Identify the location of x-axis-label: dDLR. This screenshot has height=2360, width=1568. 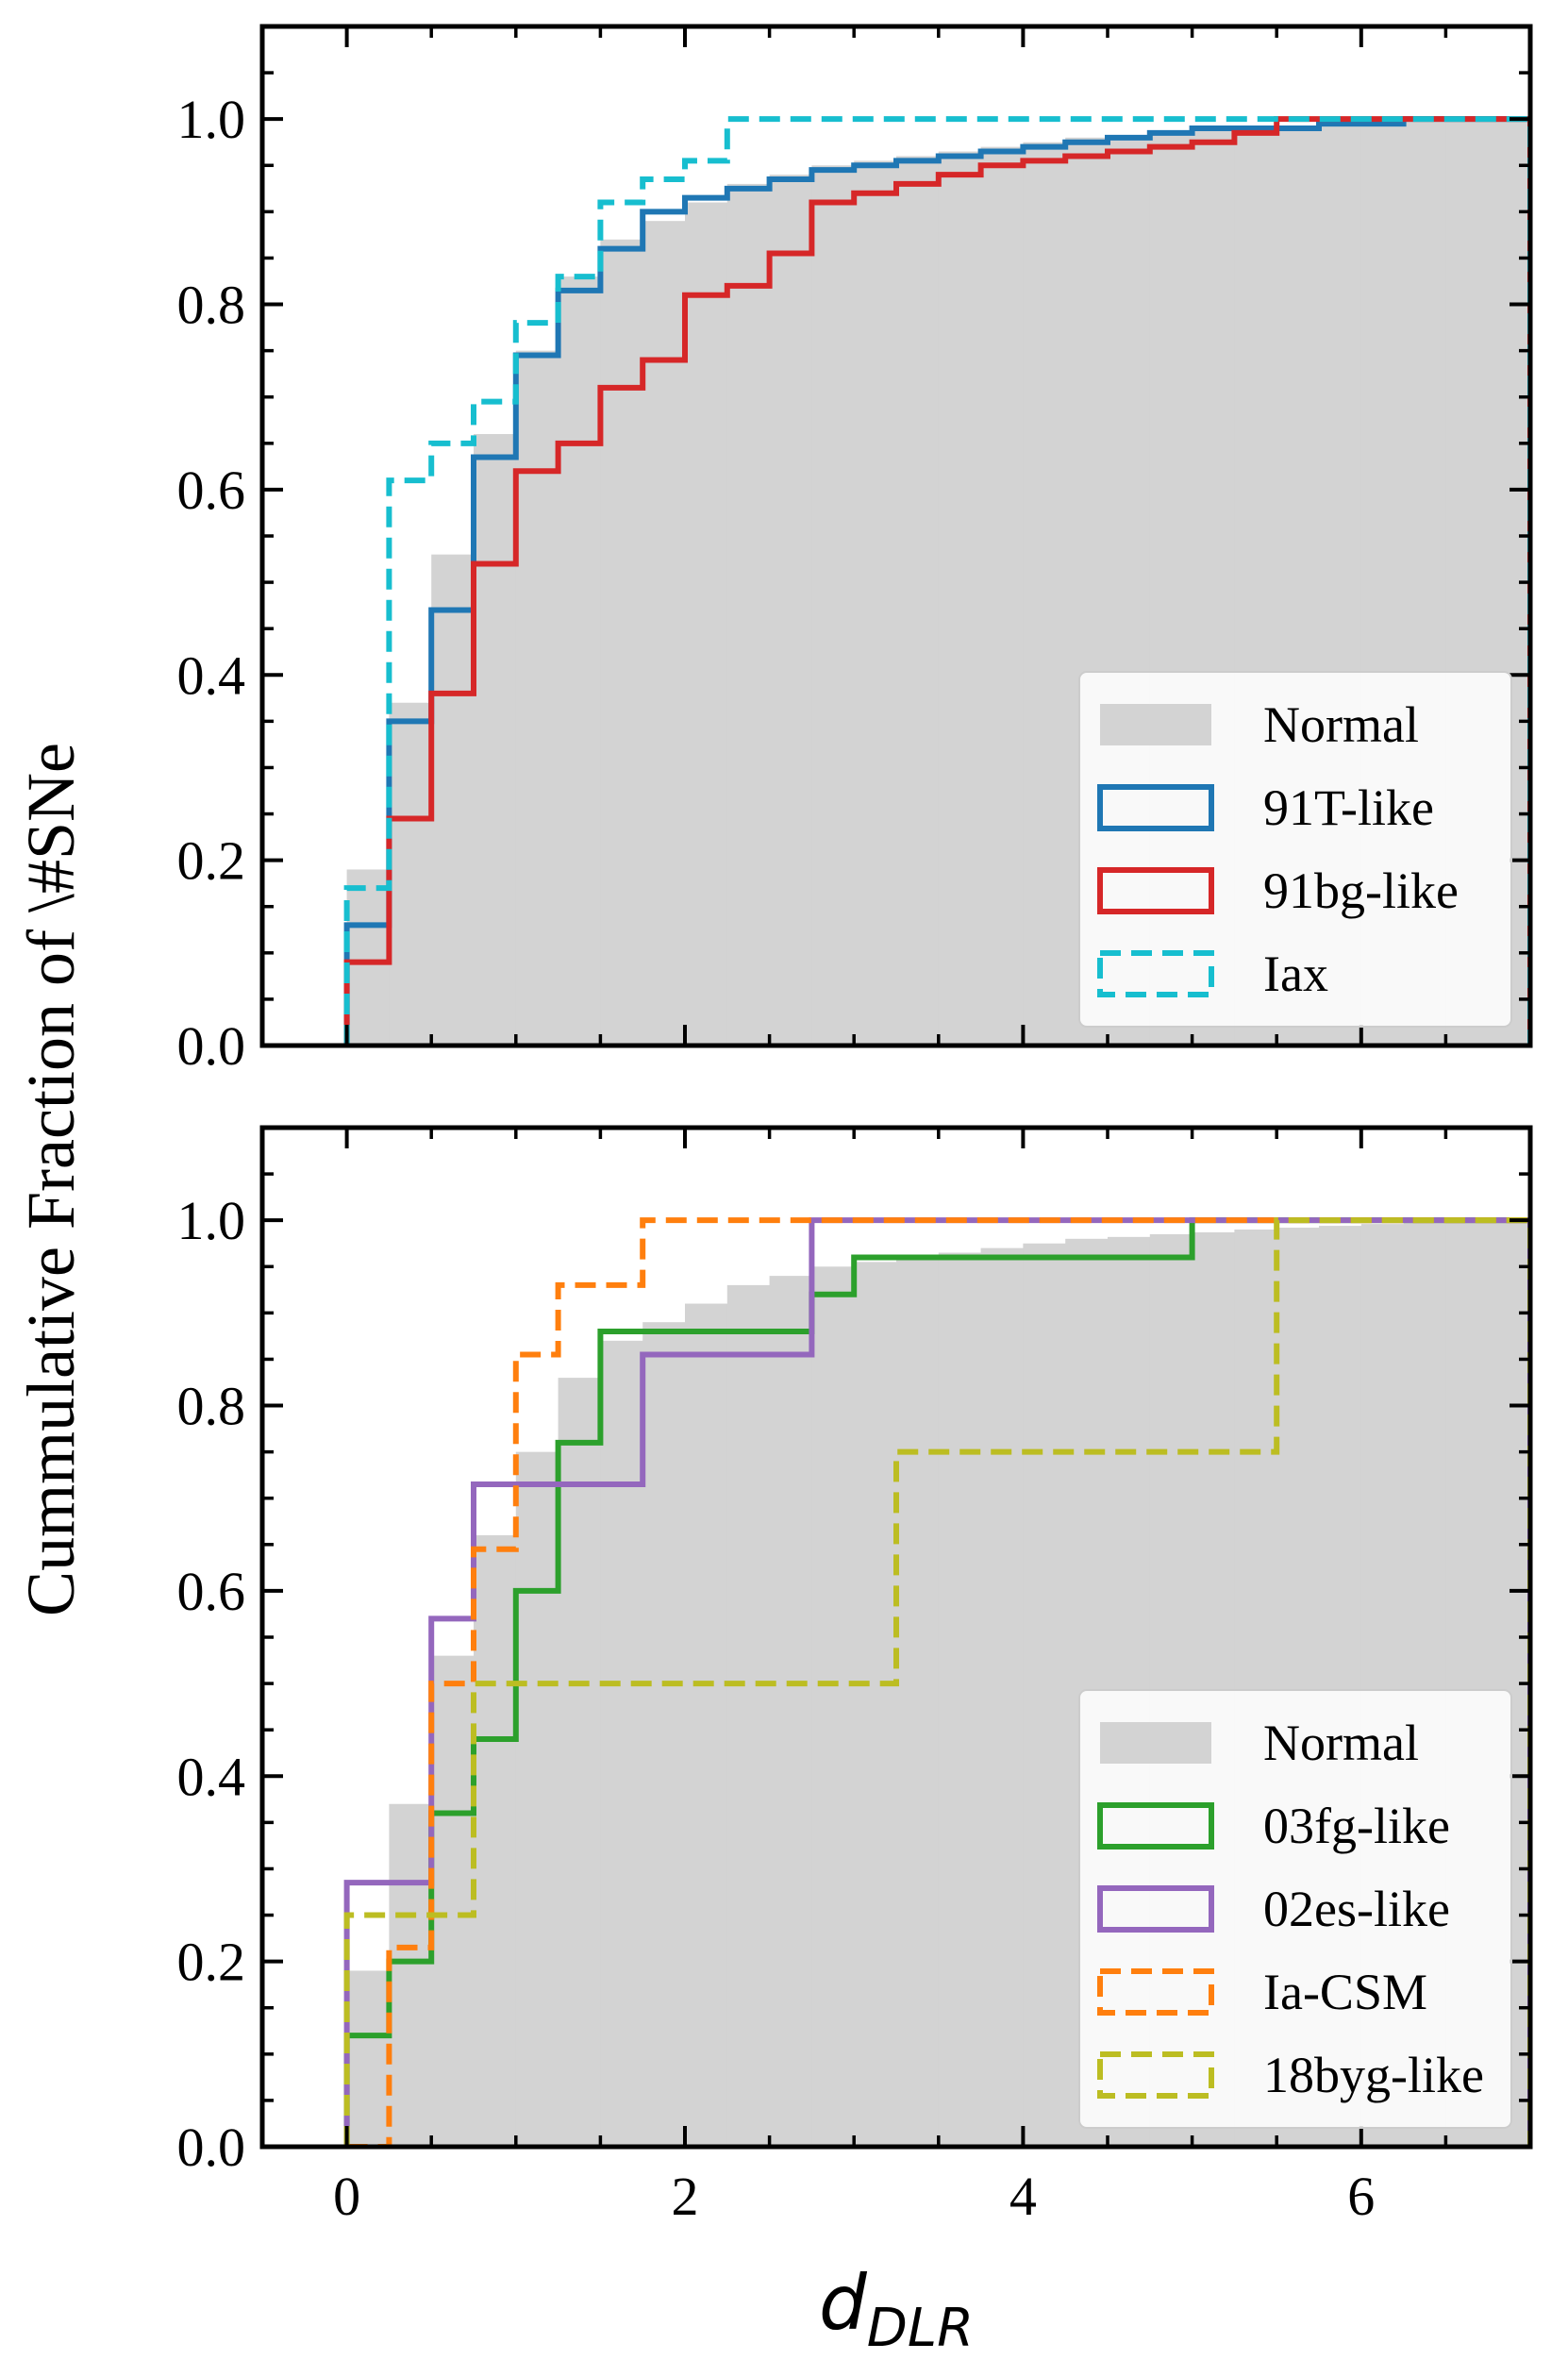
(896, 2309).